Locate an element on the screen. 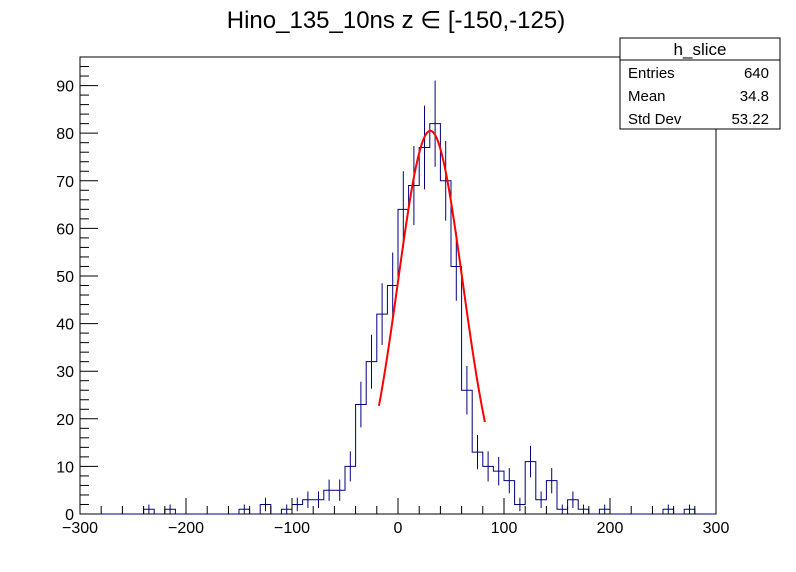 The height and width of the screenshot is (572, 796). y-tick-label: 30 is located at coordinates (65, 372).